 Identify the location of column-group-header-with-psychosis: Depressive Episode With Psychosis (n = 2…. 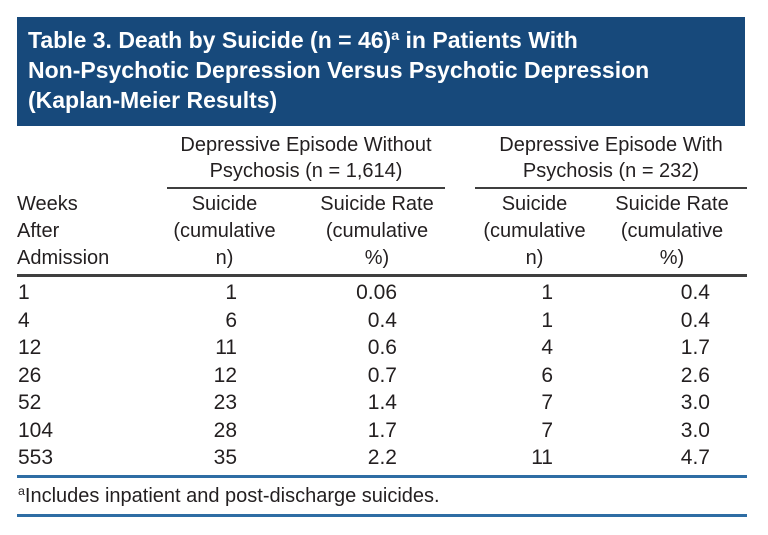
(611, 160).